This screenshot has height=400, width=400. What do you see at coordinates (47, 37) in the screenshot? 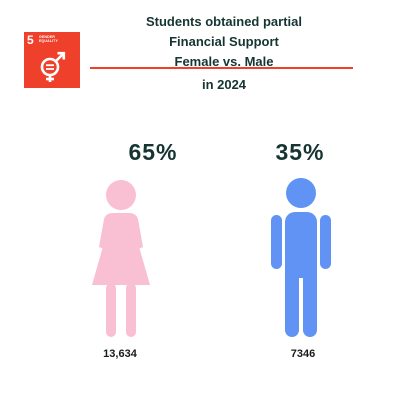
I see `sdg-label-line1: GENDER` at bounding box center [47, 37].